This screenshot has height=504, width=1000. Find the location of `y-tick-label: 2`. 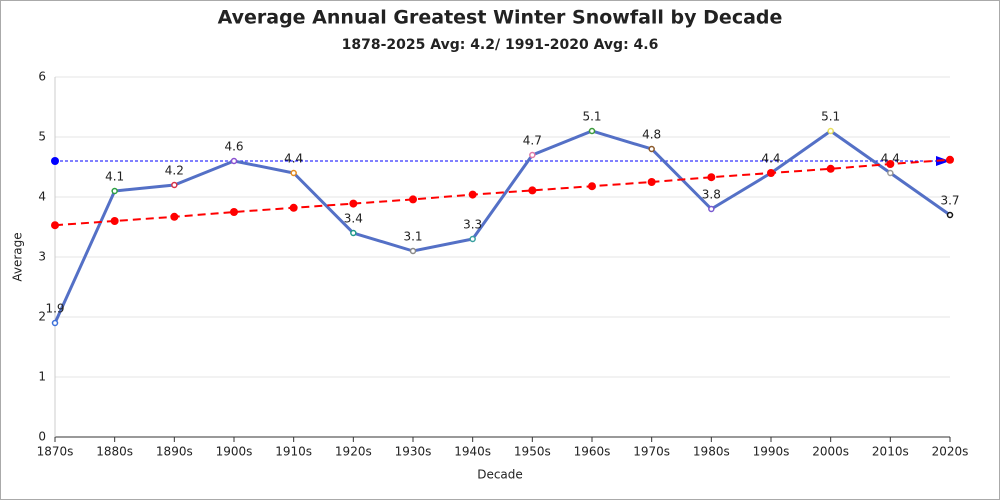

y-tick-label: 2 is located at coordinates (42, 317).